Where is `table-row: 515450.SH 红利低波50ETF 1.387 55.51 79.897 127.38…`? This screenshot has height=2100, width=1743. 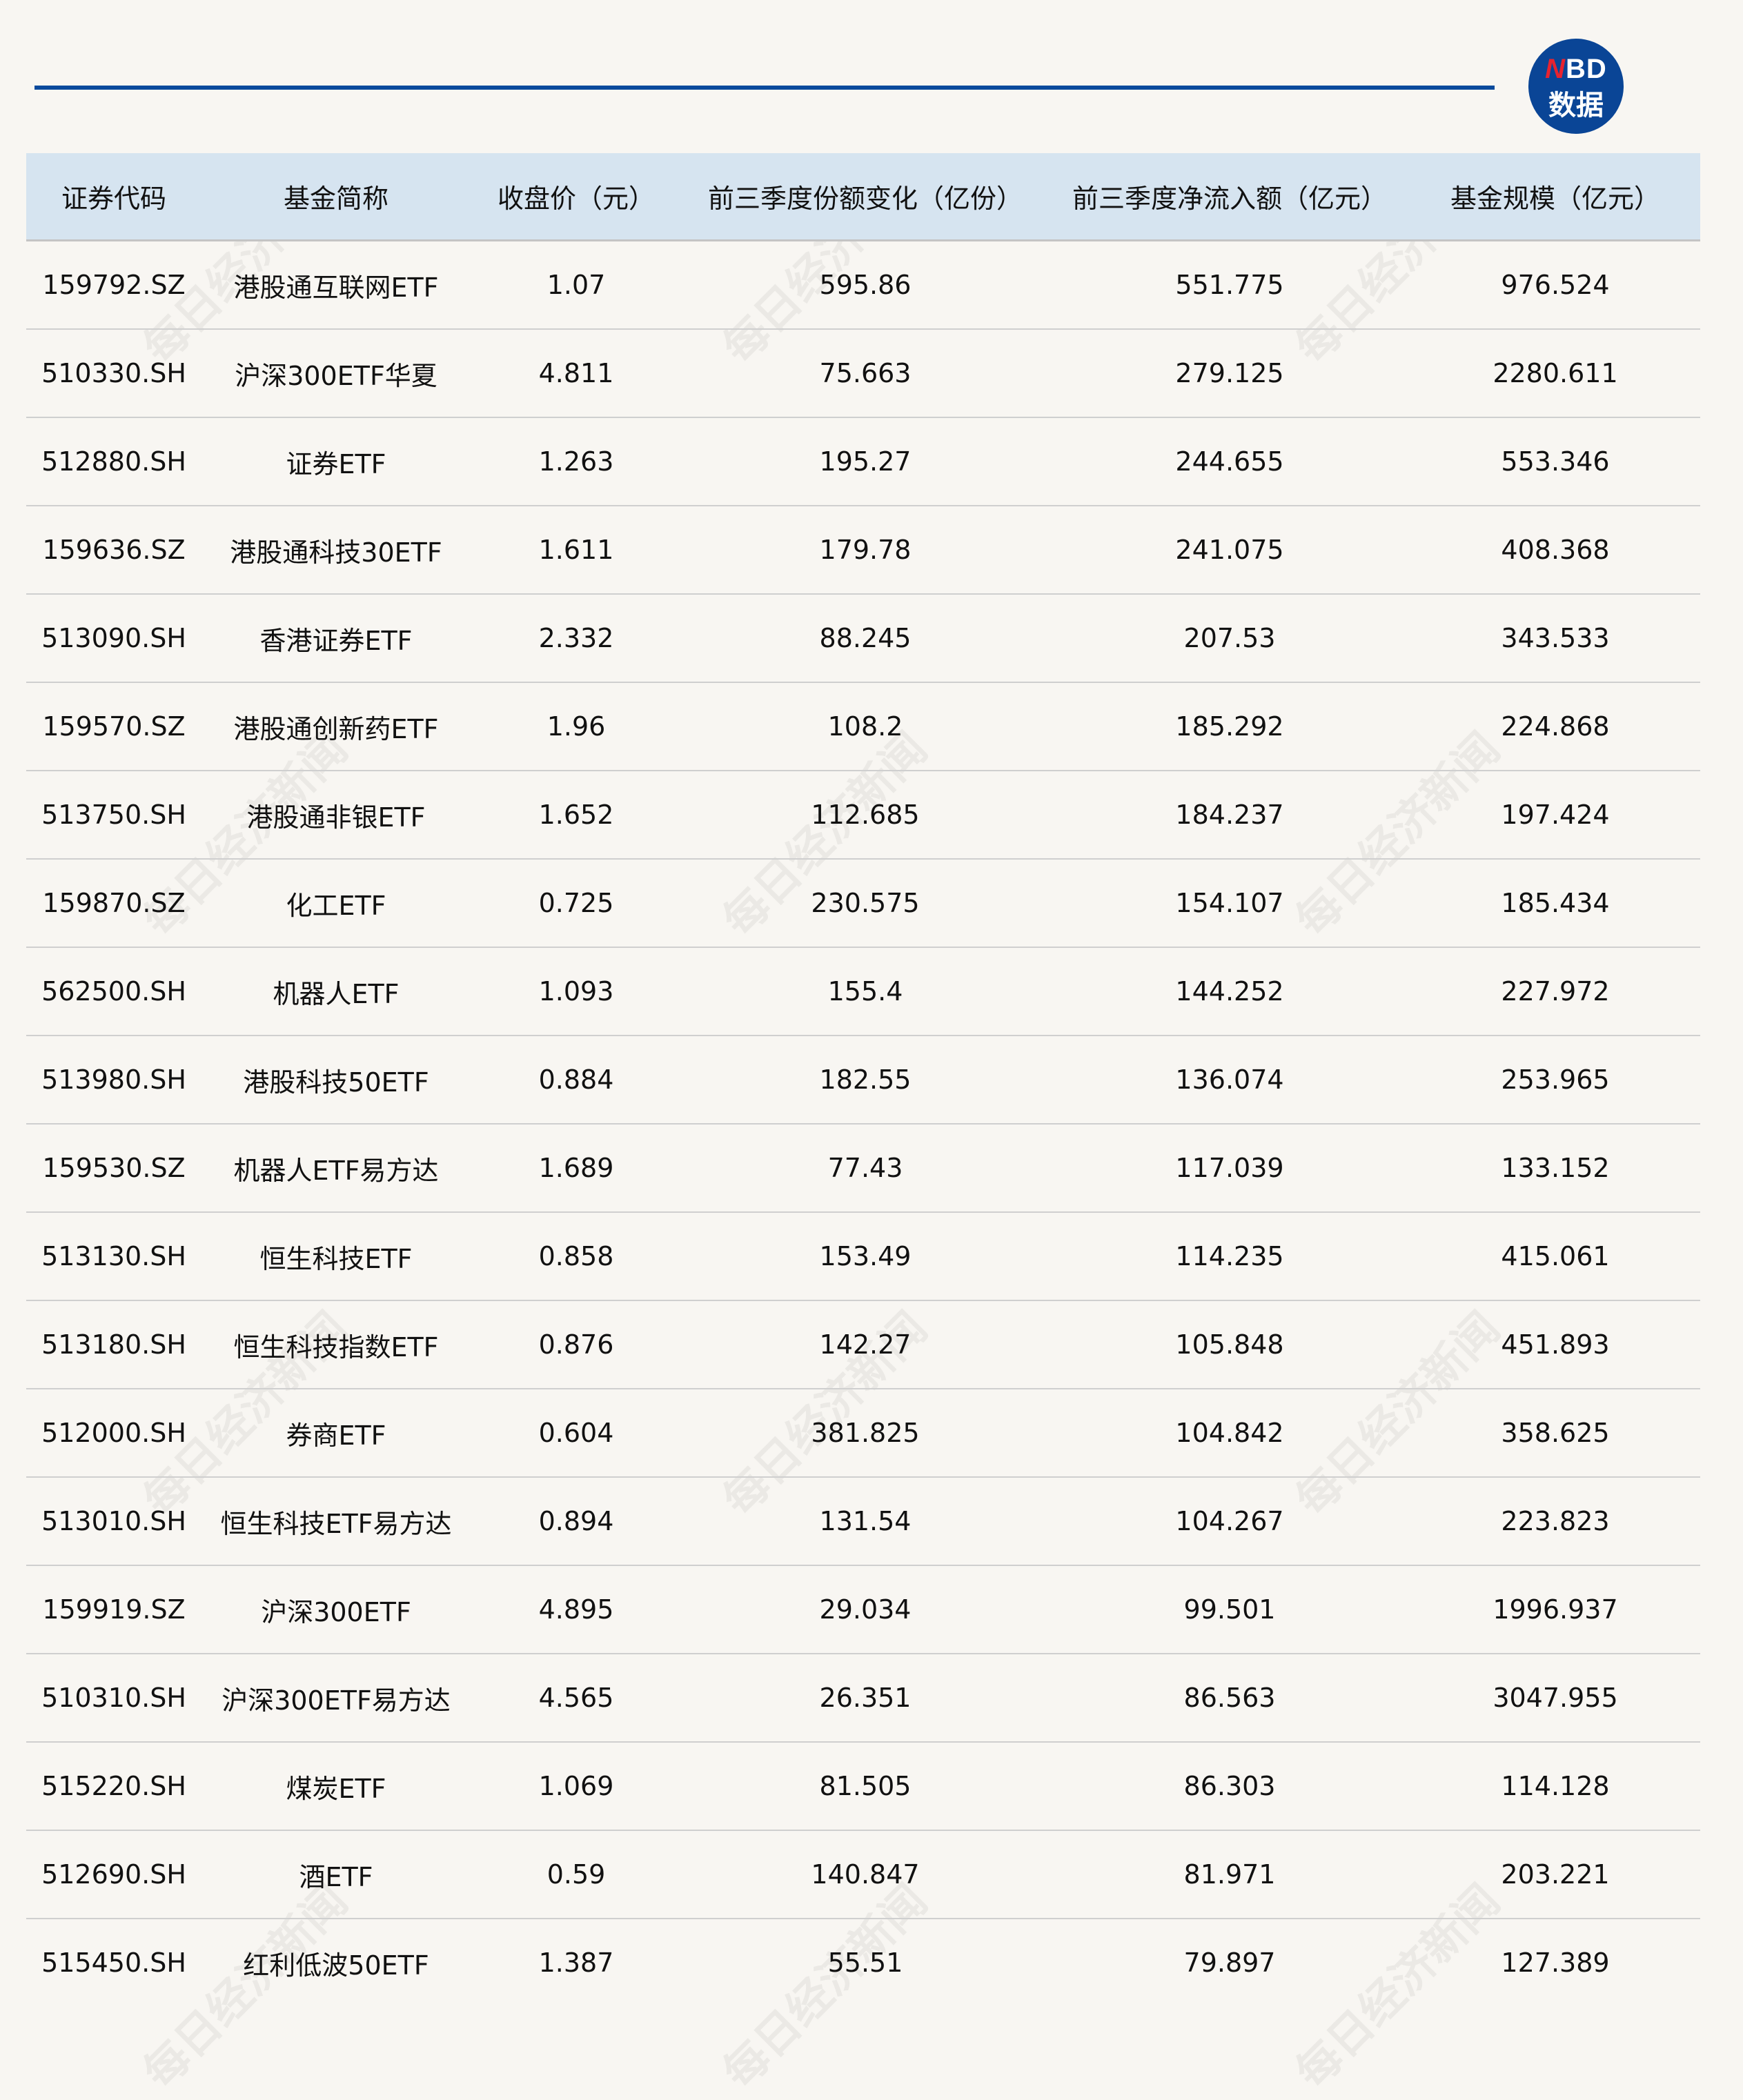 table-row: 515450.SH 红利低波50ETF 1.387 55.51 79.897 127.38… is located at coordinates (863, 1962).